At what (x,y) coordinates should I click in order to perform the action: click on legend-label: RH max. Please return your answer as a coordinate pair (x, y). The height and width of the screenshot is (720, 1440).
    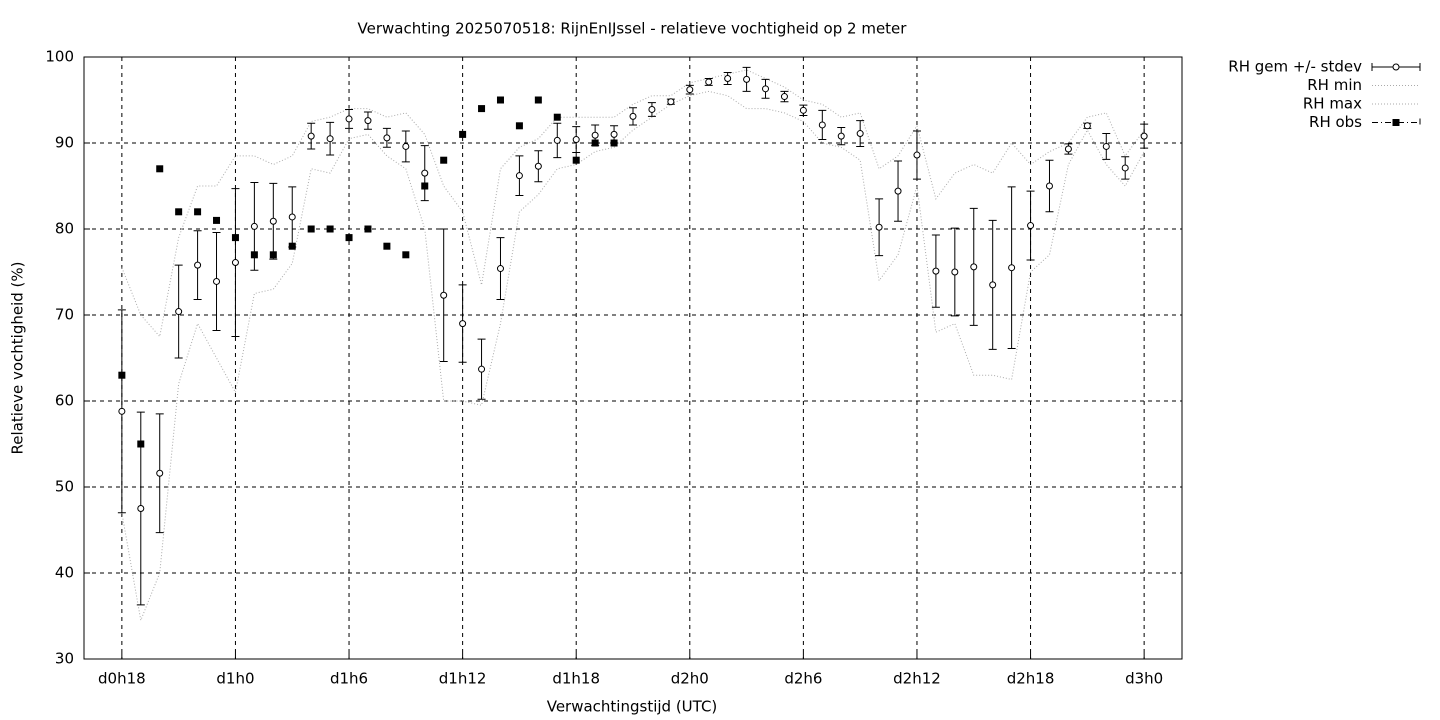
    Looking at the image, I should click on (1332, 104).